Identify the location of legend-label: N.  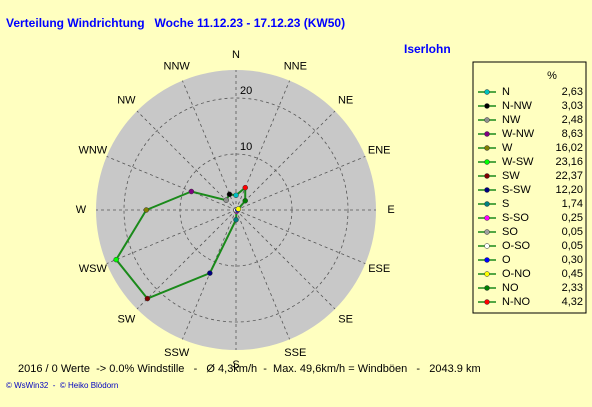
(506, 92).